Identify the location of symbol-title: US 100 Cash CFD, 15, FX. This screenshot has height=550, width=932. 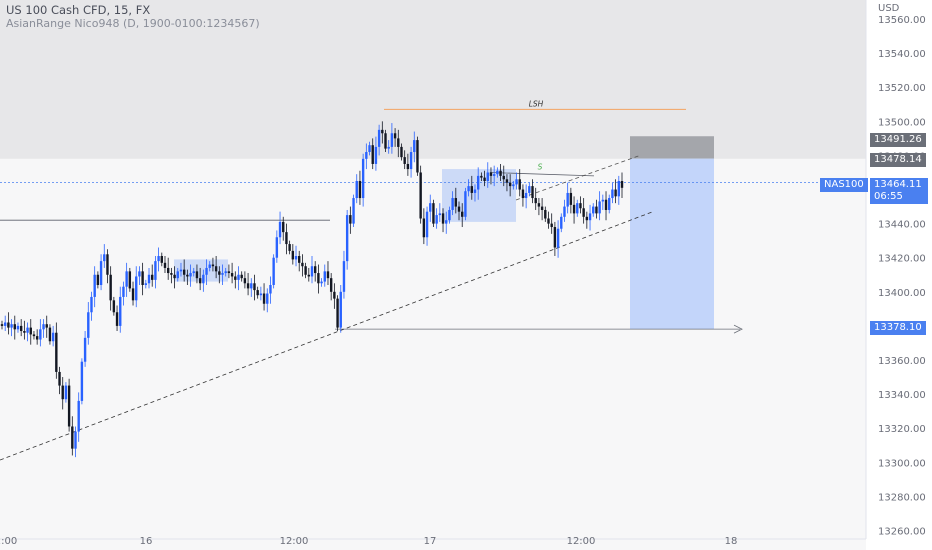
(78, 10).